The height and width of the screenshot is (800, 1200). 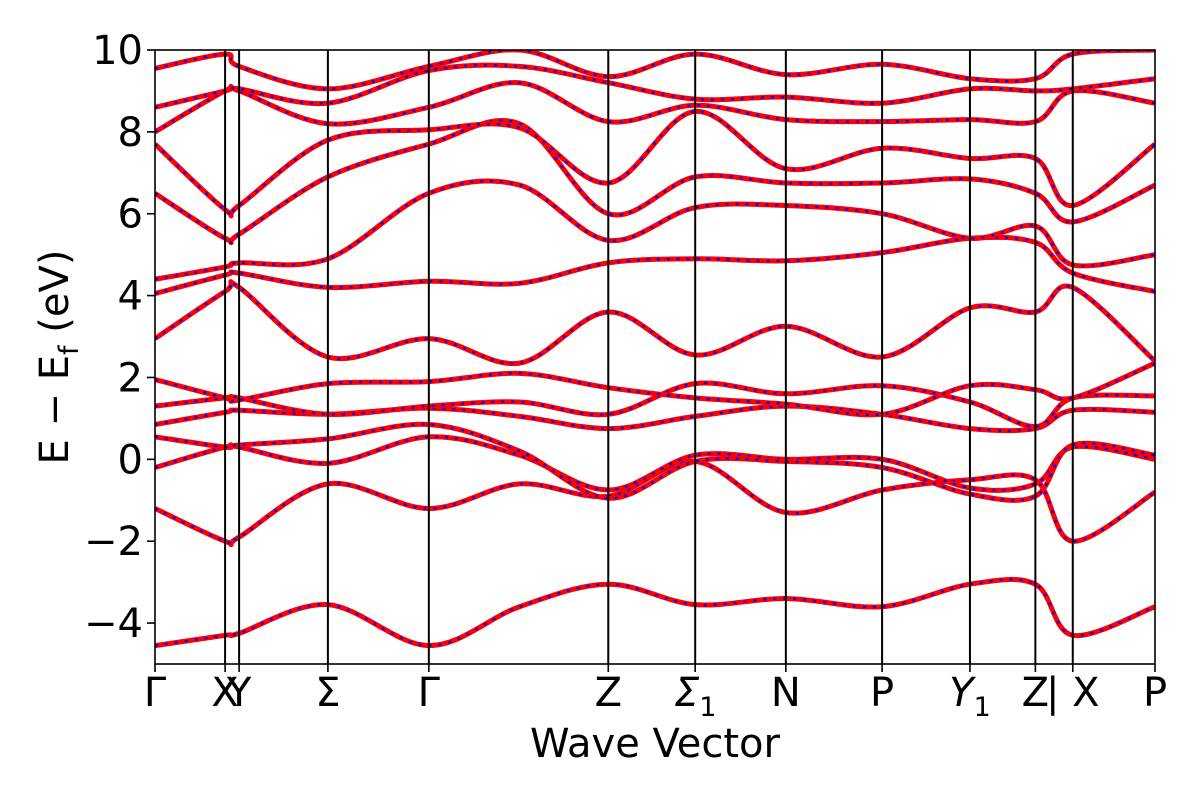 I want to click on band-3-line, so click(x=655, y=463).